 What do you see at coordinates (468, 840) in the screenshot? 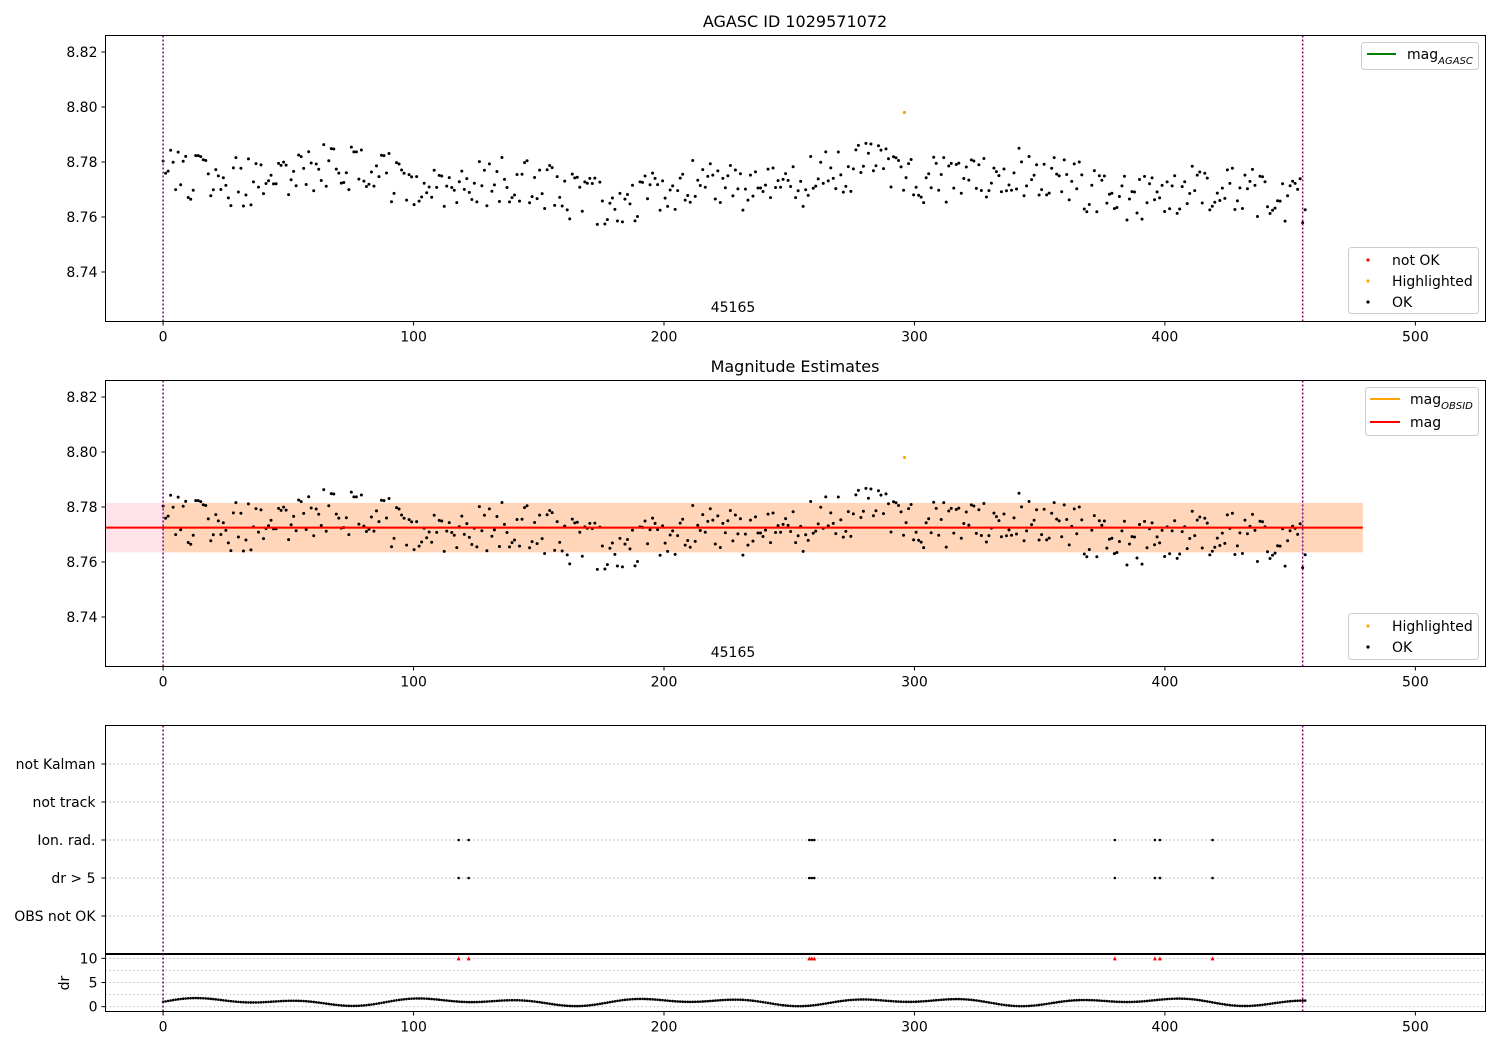
I see `flag-point` at bounding box center [468, 840].